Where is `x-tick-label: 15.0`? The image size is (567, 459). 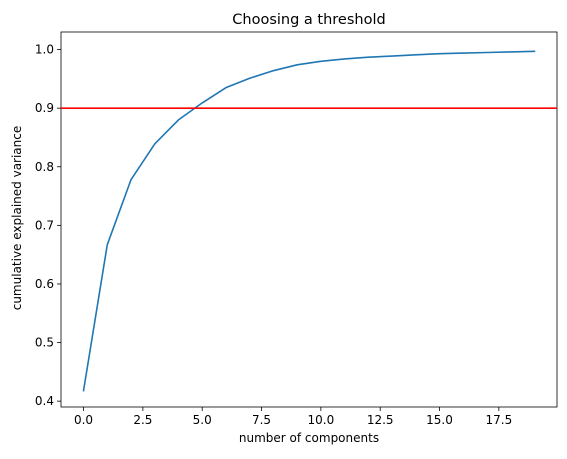 x-tick-label: 15.0 is located at coordinates (439, 420).